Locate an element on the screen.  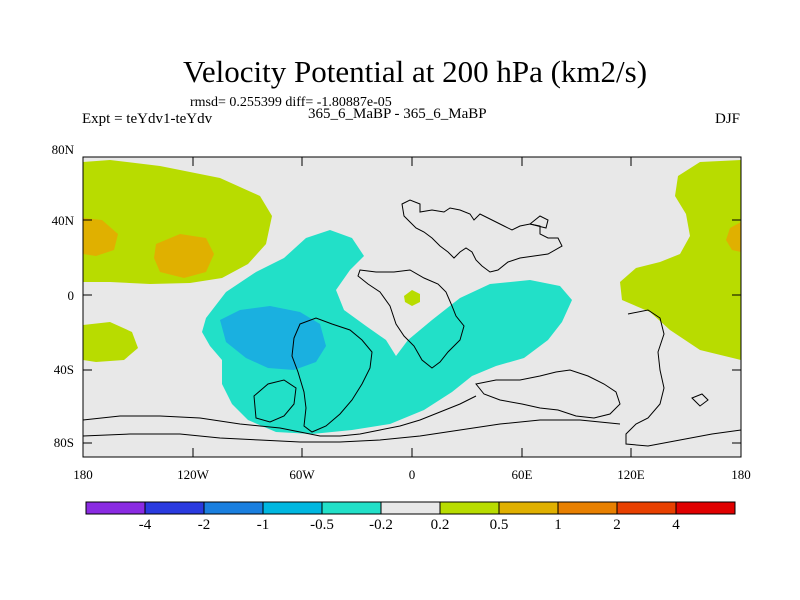
lat-label-80n: 80N is located at coordinates (62, 149).